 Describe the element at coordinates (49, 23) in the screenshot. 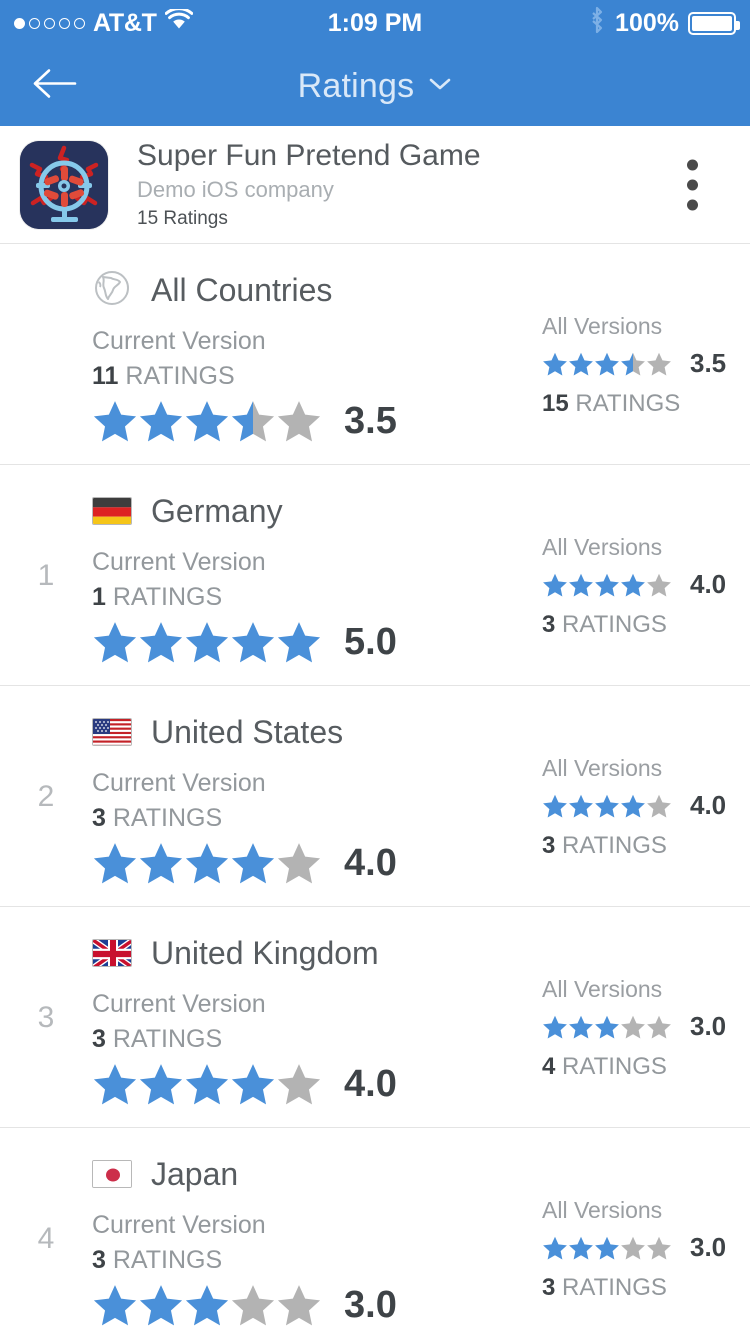

I see `signal-strength-icon` at that location.